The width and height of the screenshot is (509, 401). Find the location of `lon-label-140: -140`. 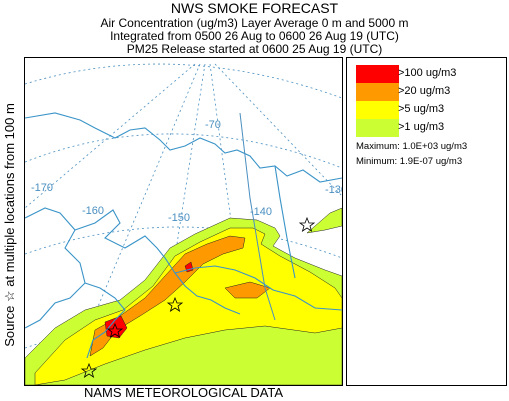

lon-label-140: -140 is located at coordinates (261, 212).